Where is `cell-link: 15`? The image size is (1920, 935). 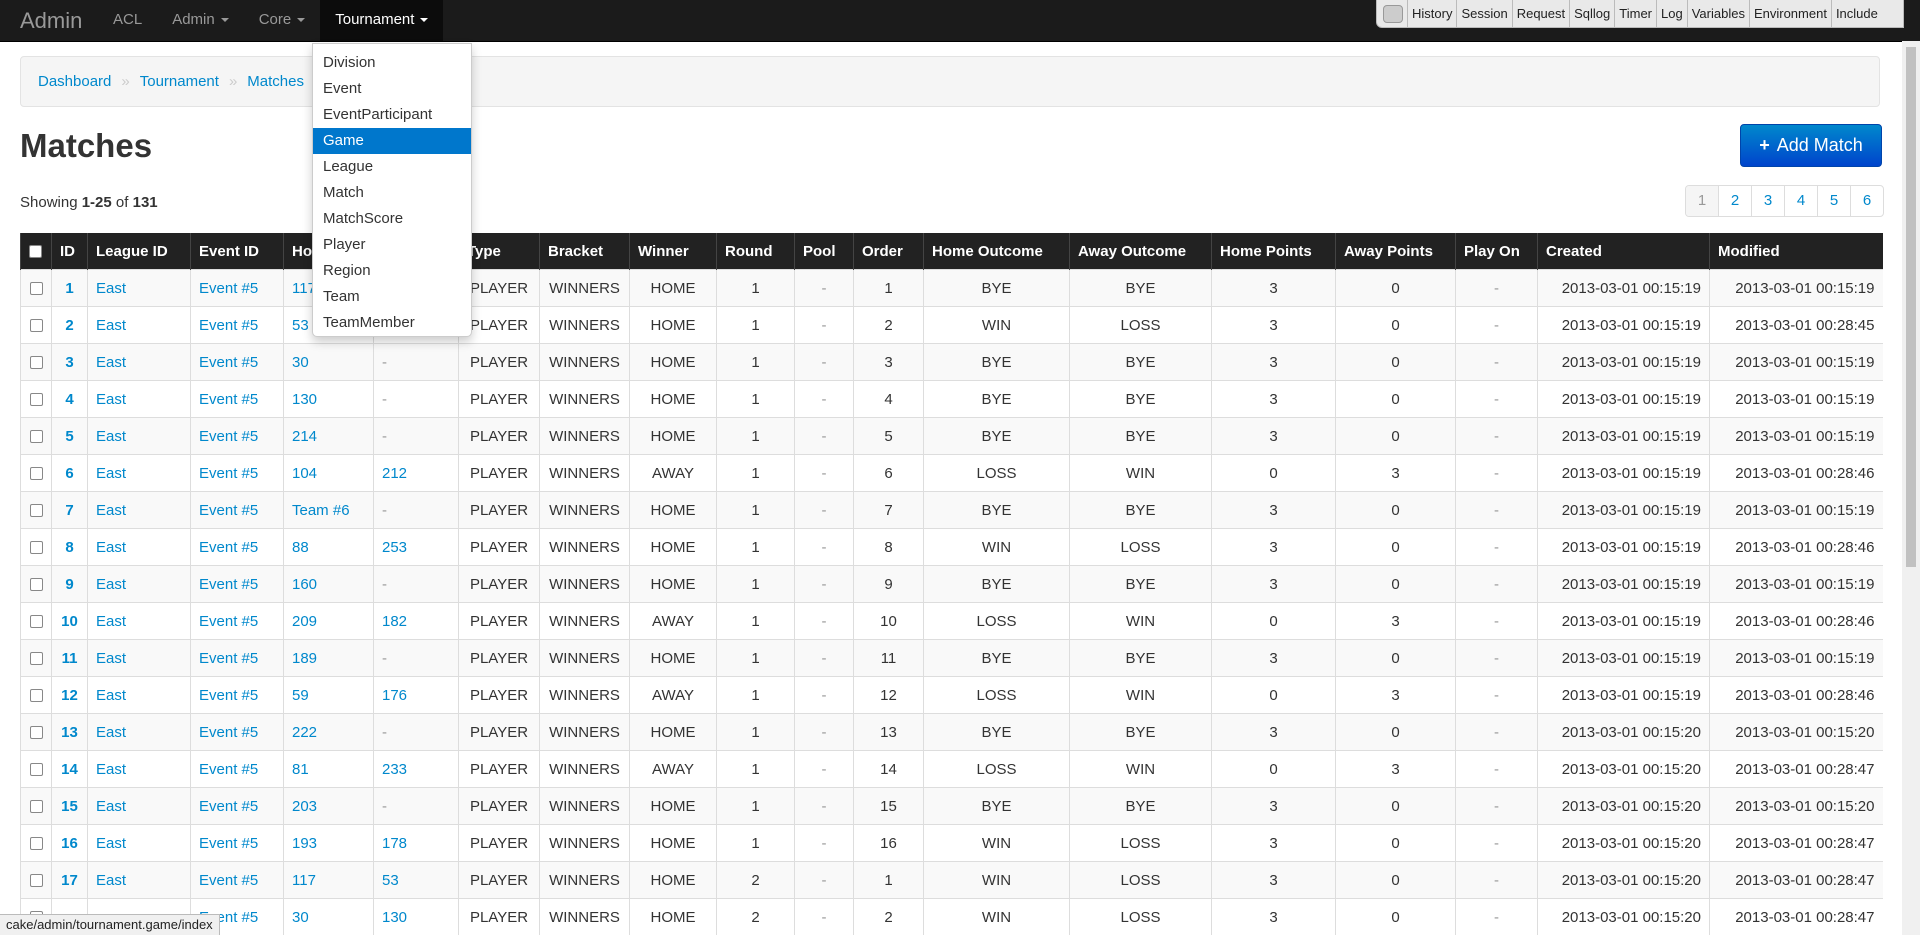
cell-link: 15 is located at coordinates (69, 806).